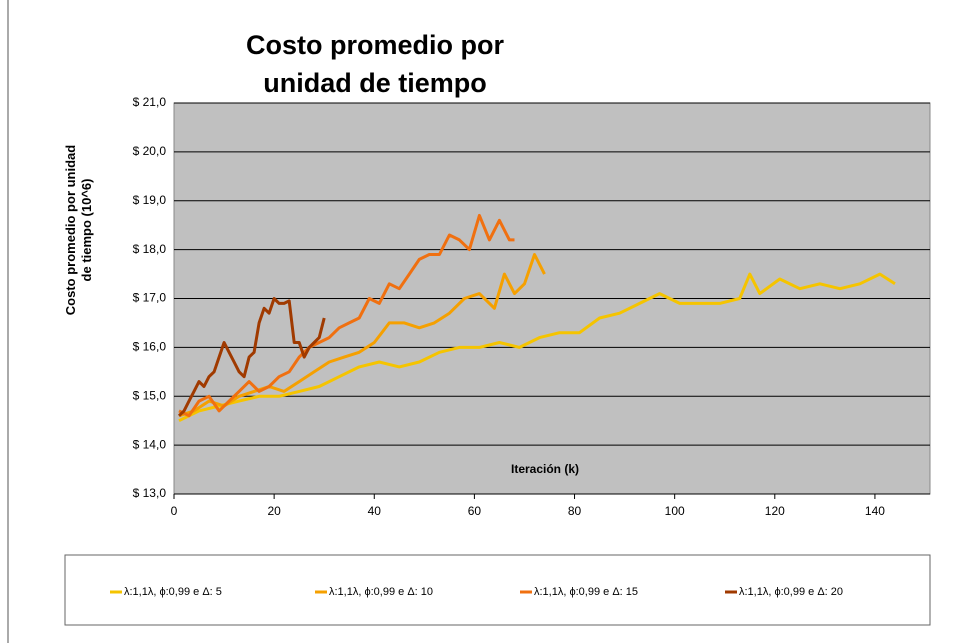 This screenshot has width=954, height=643. Describe the element at coordinates (150, 347) in the screenshot. I see `y-tick-label: $ 16,0` at that location.